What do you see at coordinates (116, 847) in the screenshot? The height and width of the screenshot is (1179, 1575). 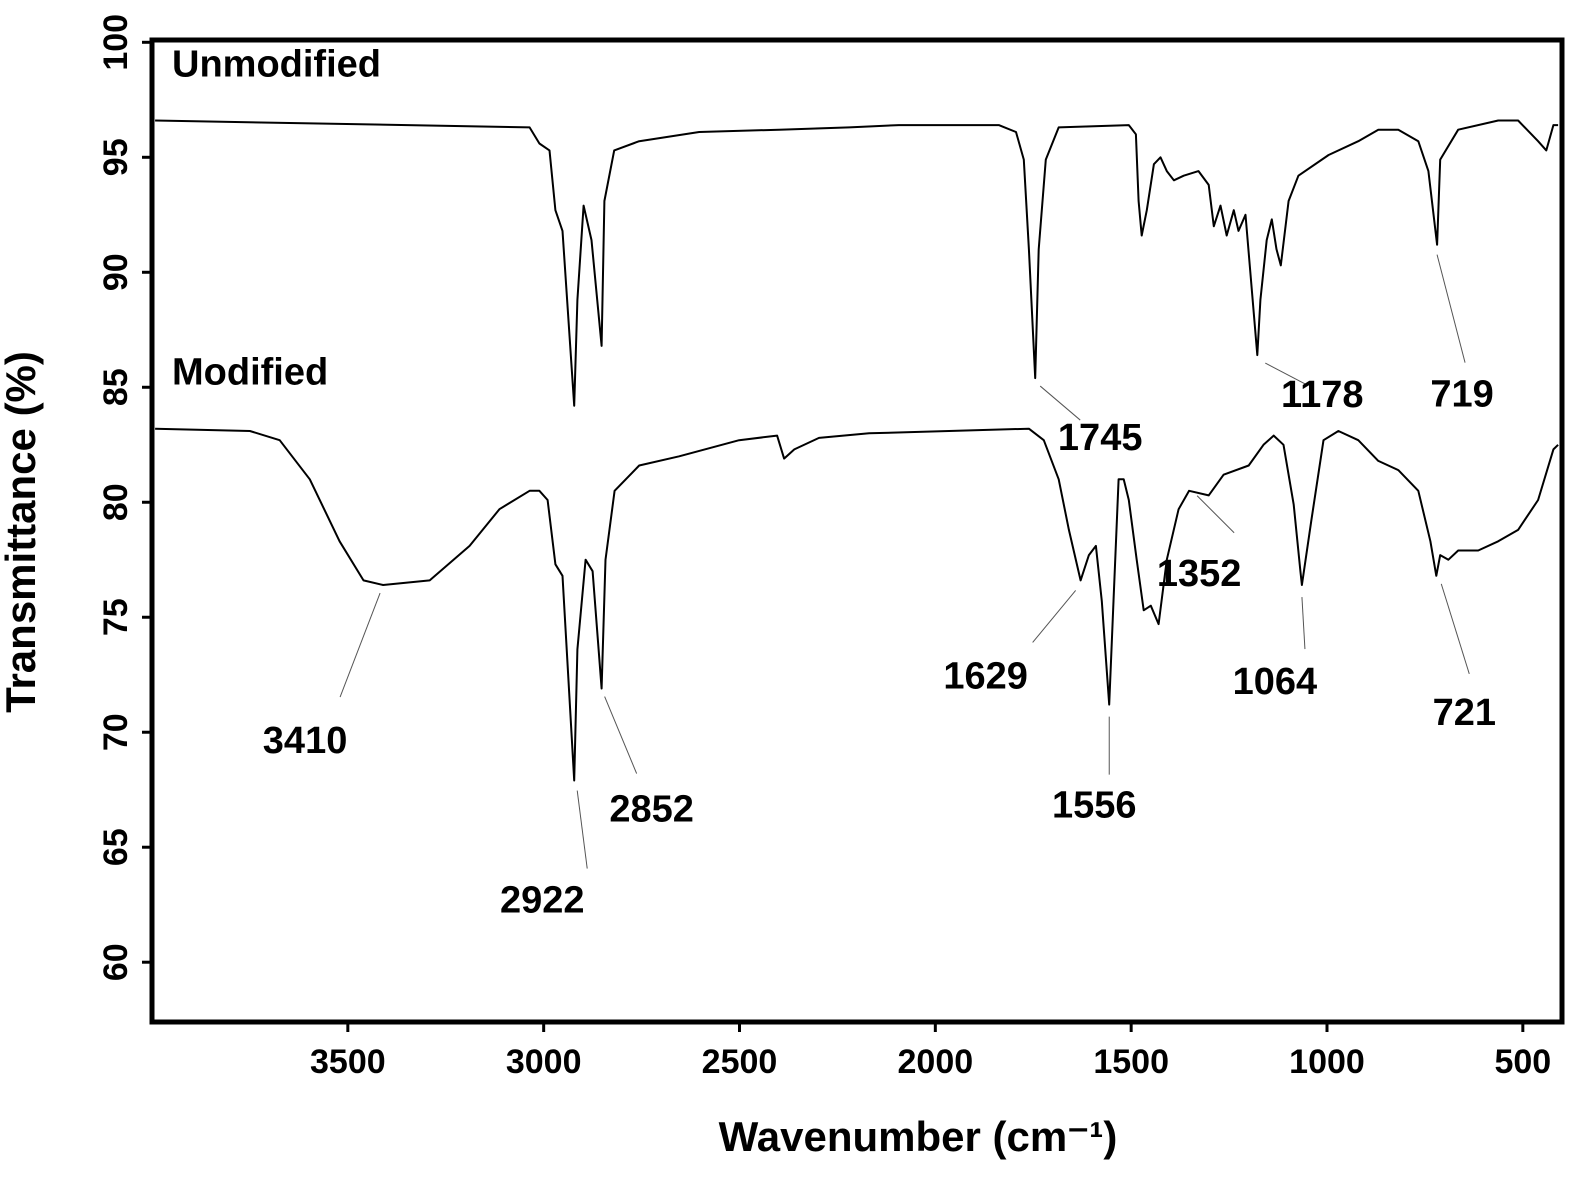 I see `y-tick-label: 65` at bounding box center [116, 847].